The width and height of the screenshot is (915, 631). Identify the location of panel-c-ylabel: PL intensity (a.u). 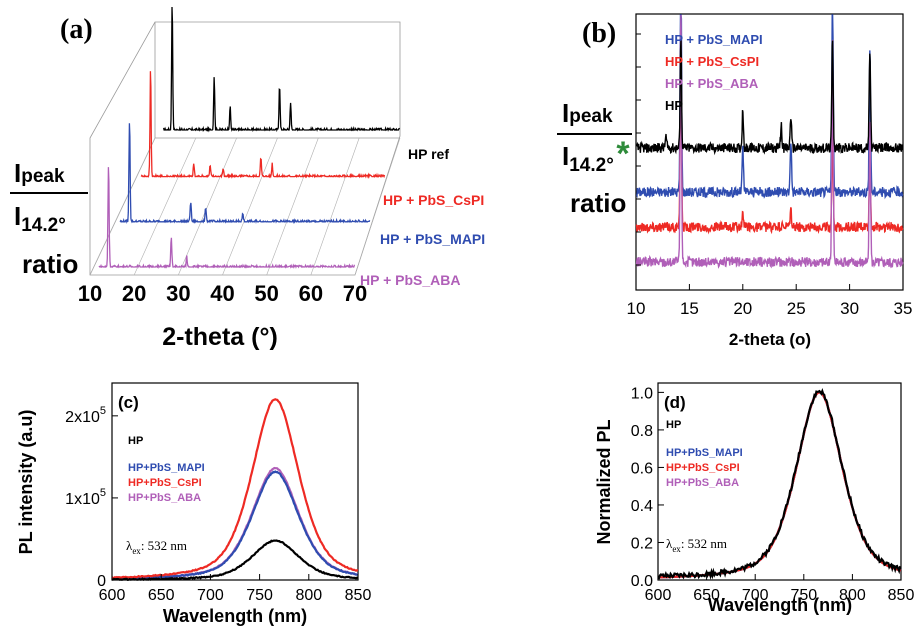
(26, 482).